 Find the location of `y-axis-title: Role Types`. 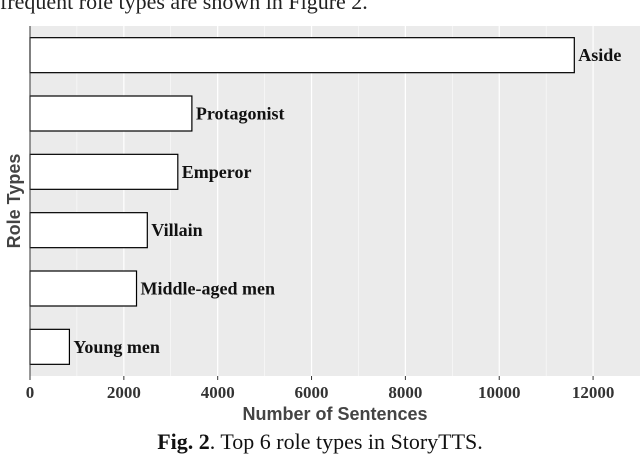

y-axis-title: Role Types is located at coordinates (14, 201).